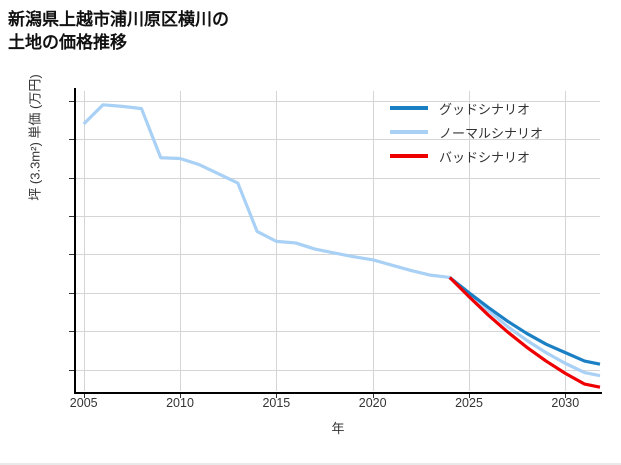  Describe the element at coordinates (338, 393) in the screenshot. I see `x-axis-spine` at that location.